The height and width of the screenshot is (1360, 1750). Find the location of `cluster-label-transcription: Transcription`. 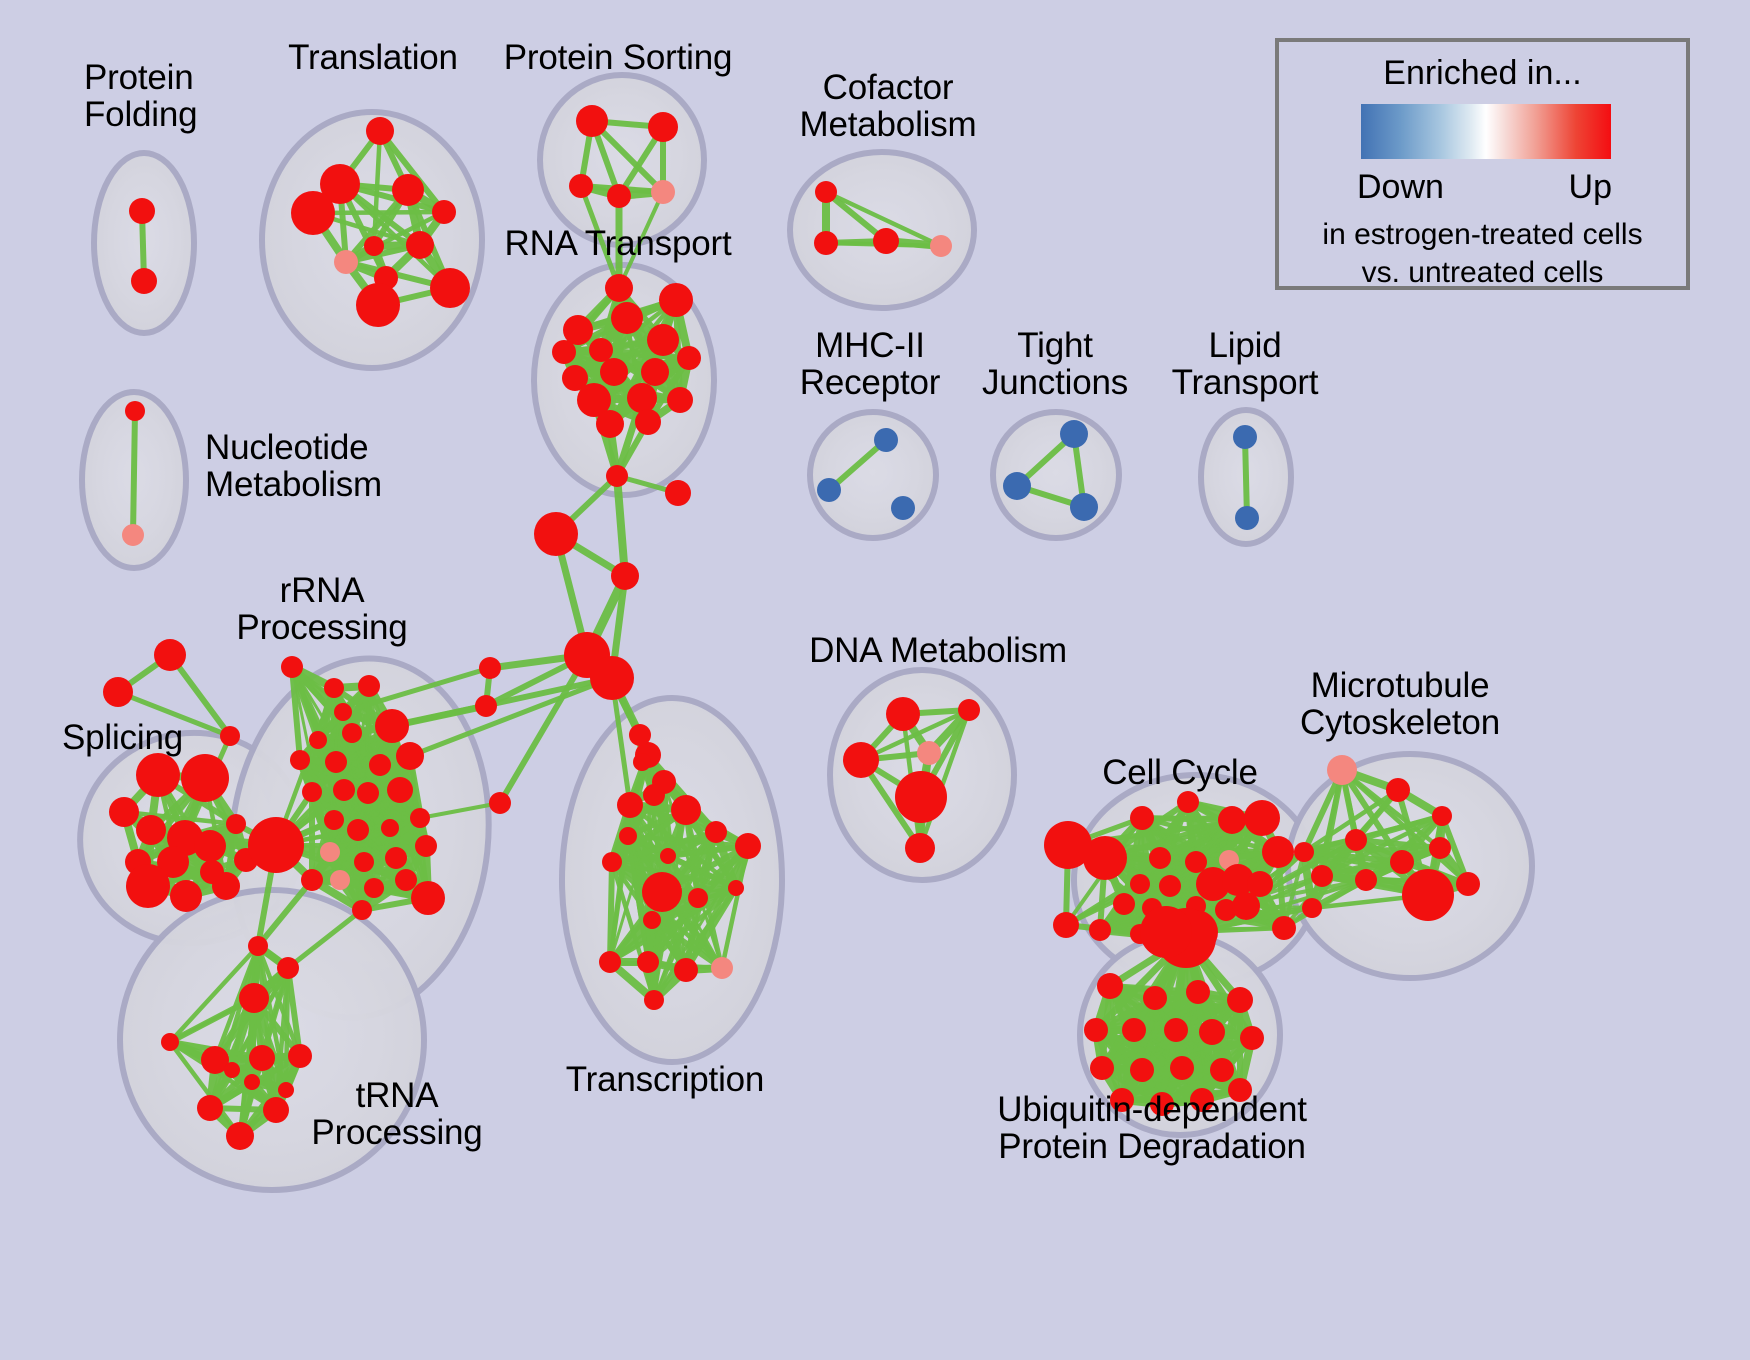

cluster-label-transcription: Transcription is located at coordinates (665, 1079).